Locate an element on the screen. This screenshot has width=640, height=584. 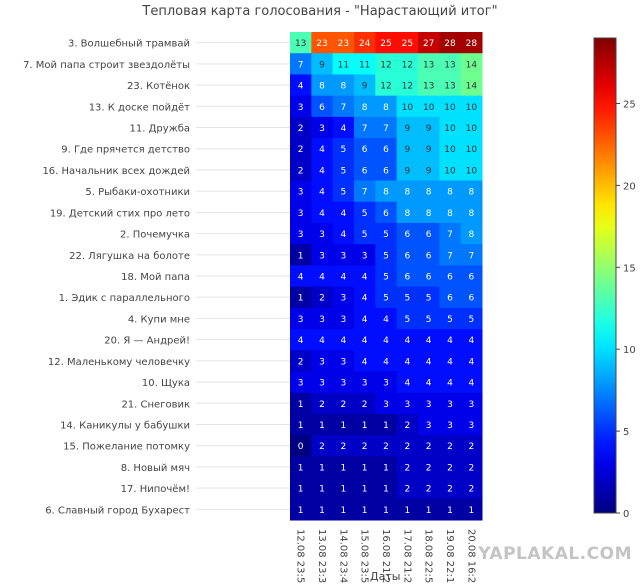
y-tick-label: 10. Щука is located at coordinates (166, 383).